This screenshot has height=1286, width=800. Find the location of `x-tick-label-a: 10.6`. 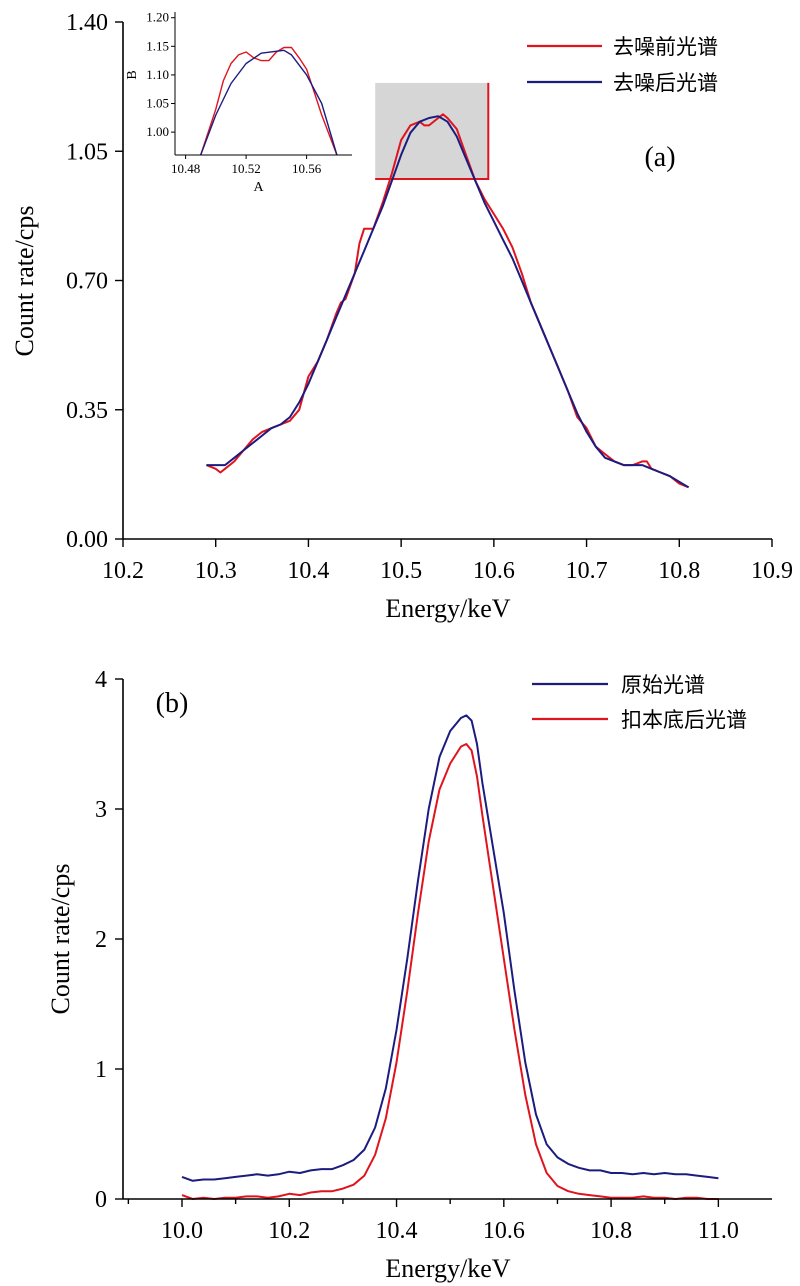

x-tick-label-a: 10.6 is located at coordinates (494, 571).